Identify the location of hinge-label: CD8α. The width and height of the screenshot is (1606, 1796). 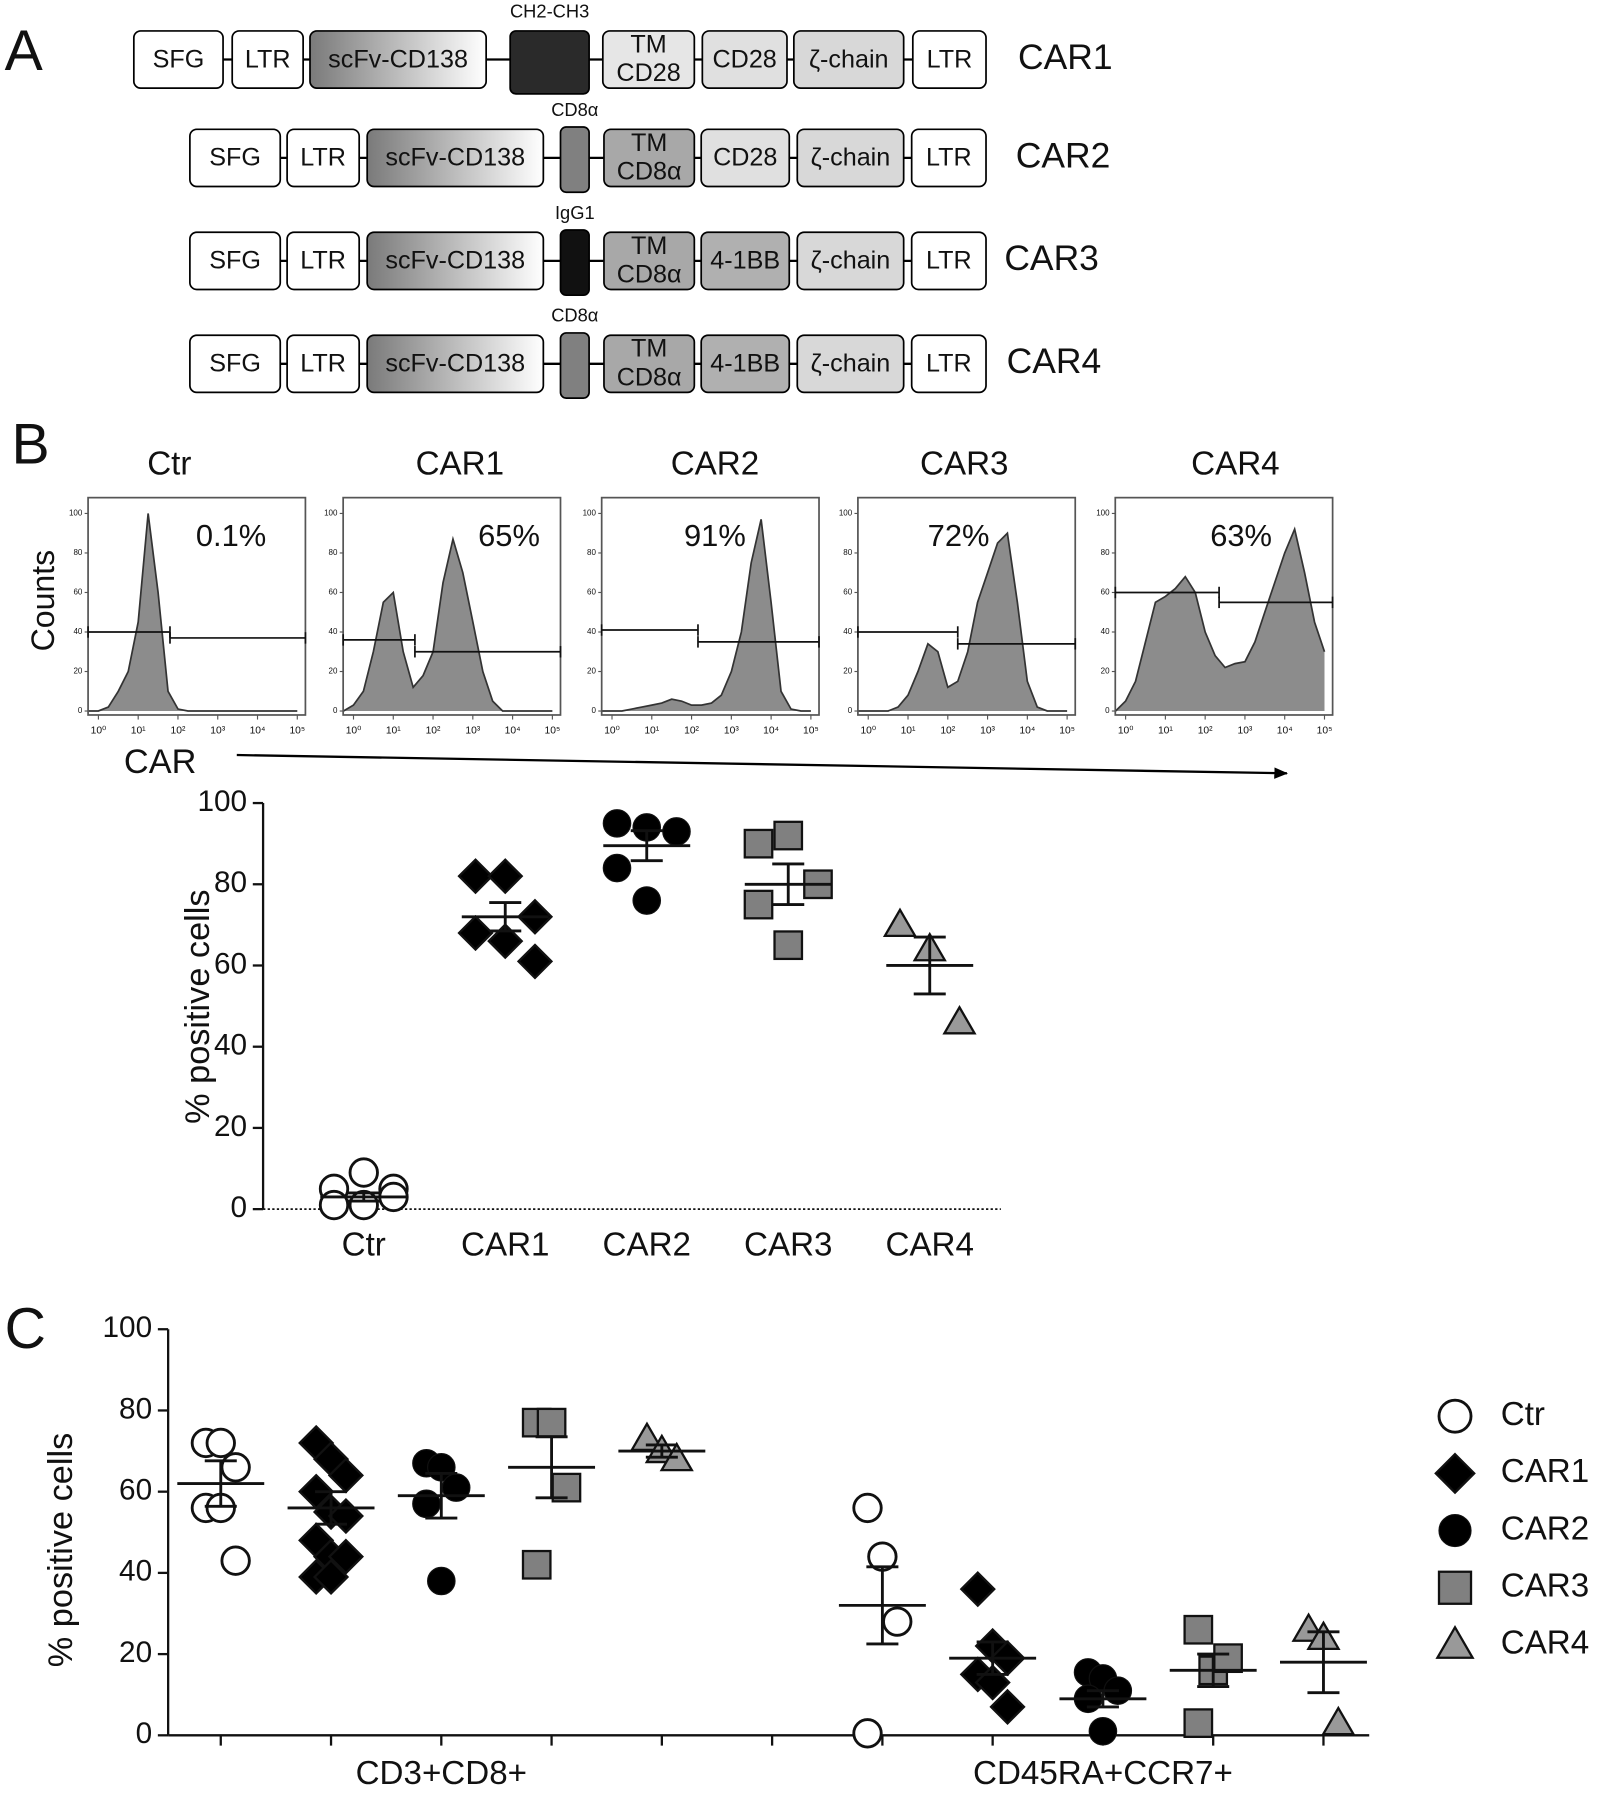
(575, 109).